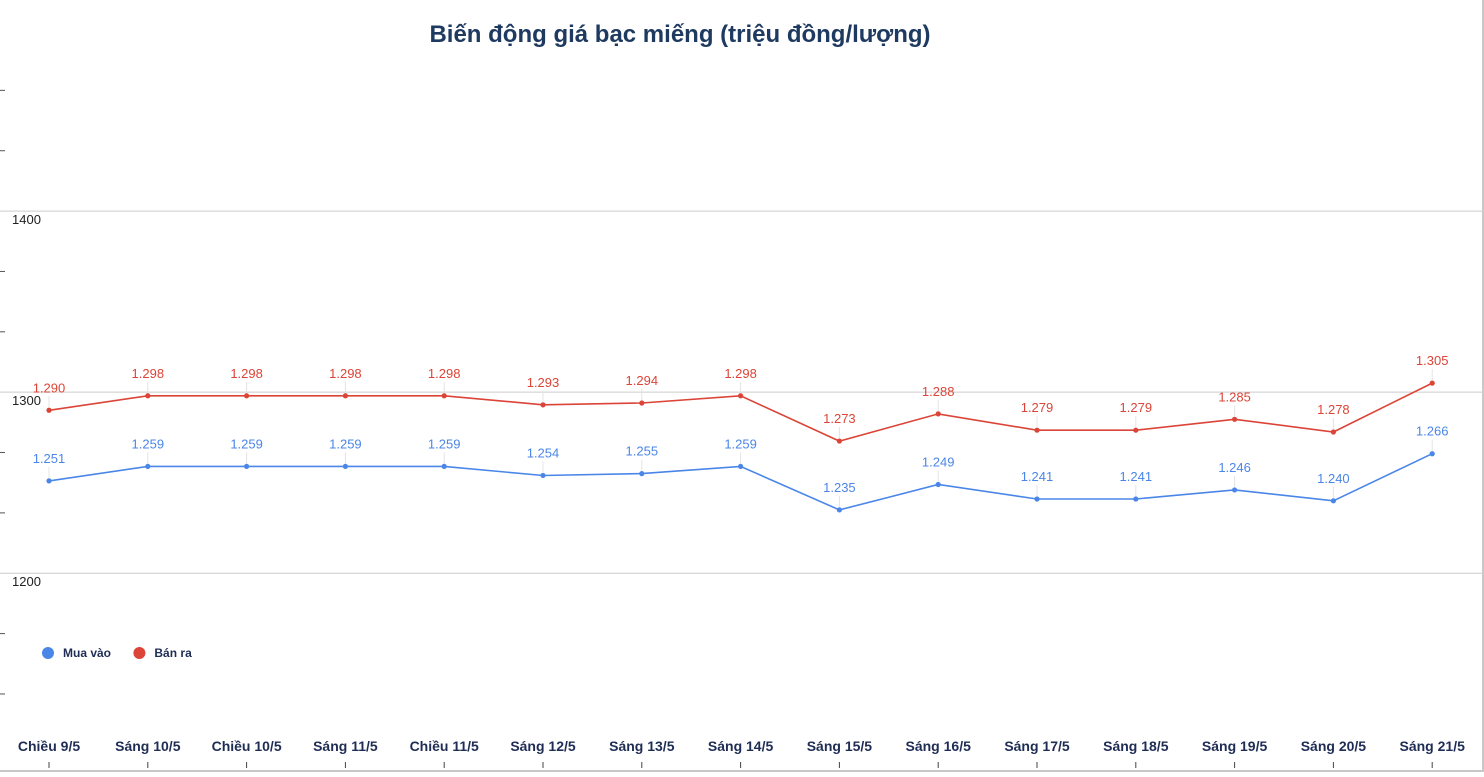 Image resolution: width=1484 pixels, height=777 pixels. What do you see at coordinates (148, 746) in the screenshot?
I see `x-tick-label: Sáng 10/5` at bounding box center [148, 746].